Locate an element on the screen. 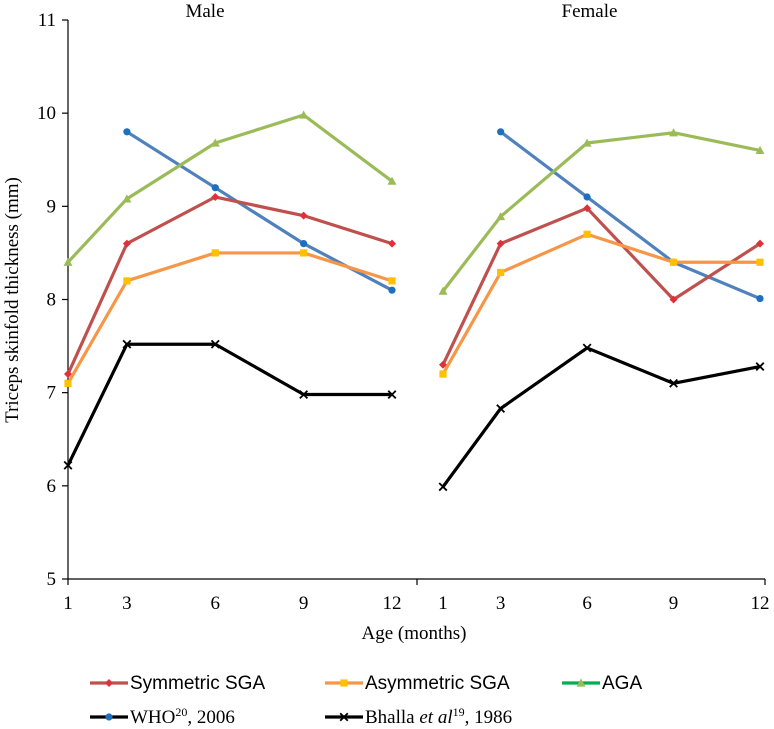  legend-label: Symmetric SGA is located at coordinates (197, 683).